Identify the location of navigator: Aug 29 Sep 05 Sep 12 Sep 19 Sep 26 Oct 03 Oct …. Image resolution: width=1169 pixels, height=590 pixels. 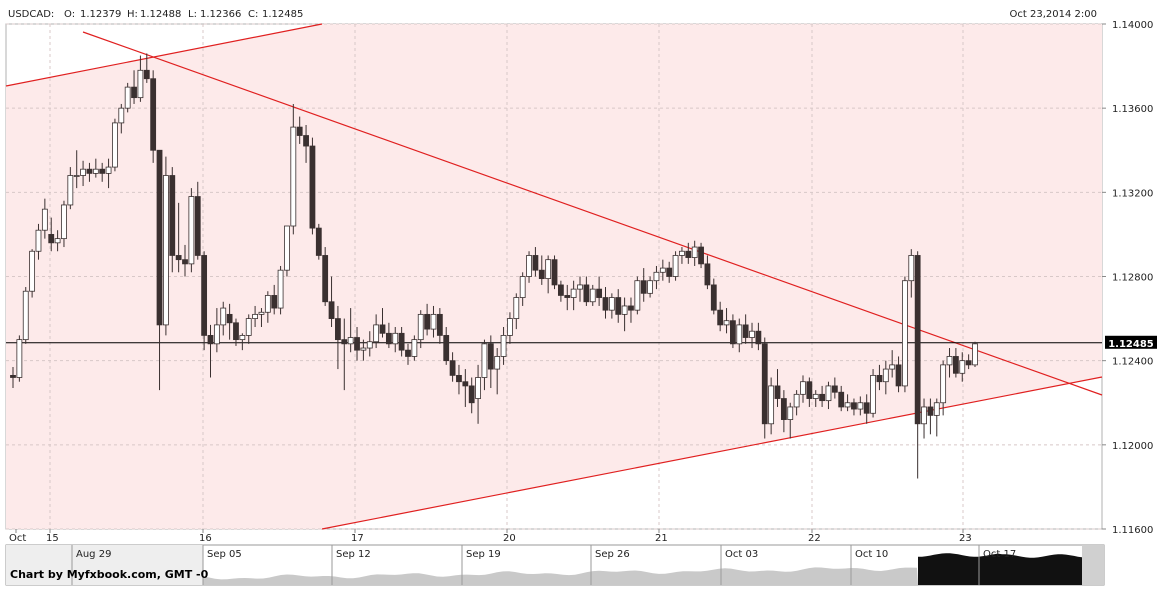
(555, 565).